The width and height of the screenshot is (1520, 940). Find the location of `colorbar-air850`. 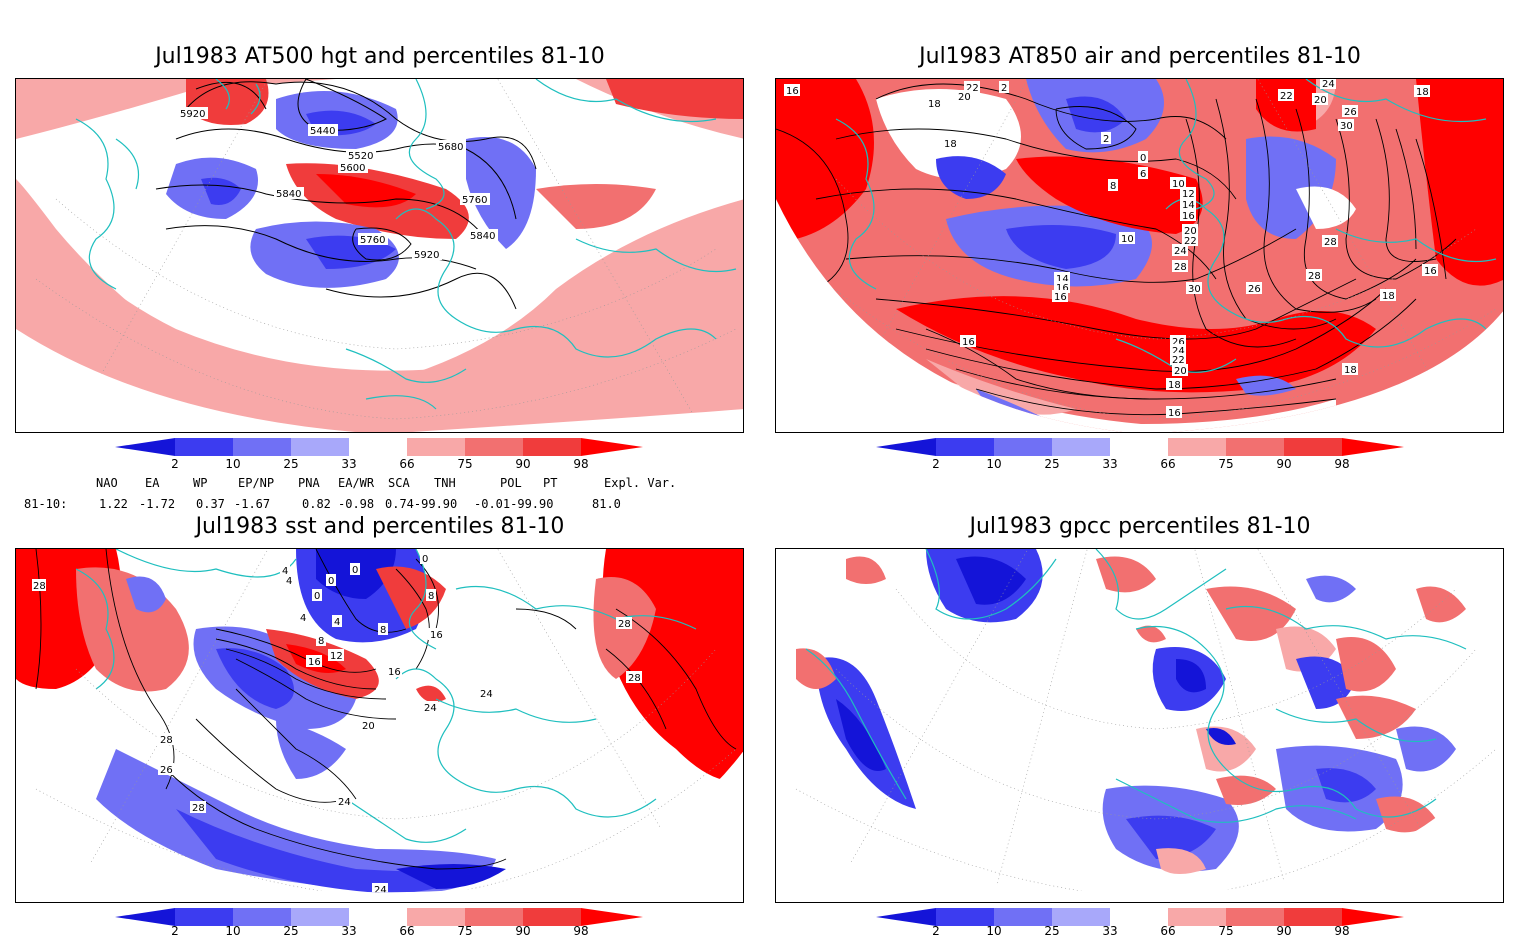

colorbar-air850 is located at coordinates (1140, 447).